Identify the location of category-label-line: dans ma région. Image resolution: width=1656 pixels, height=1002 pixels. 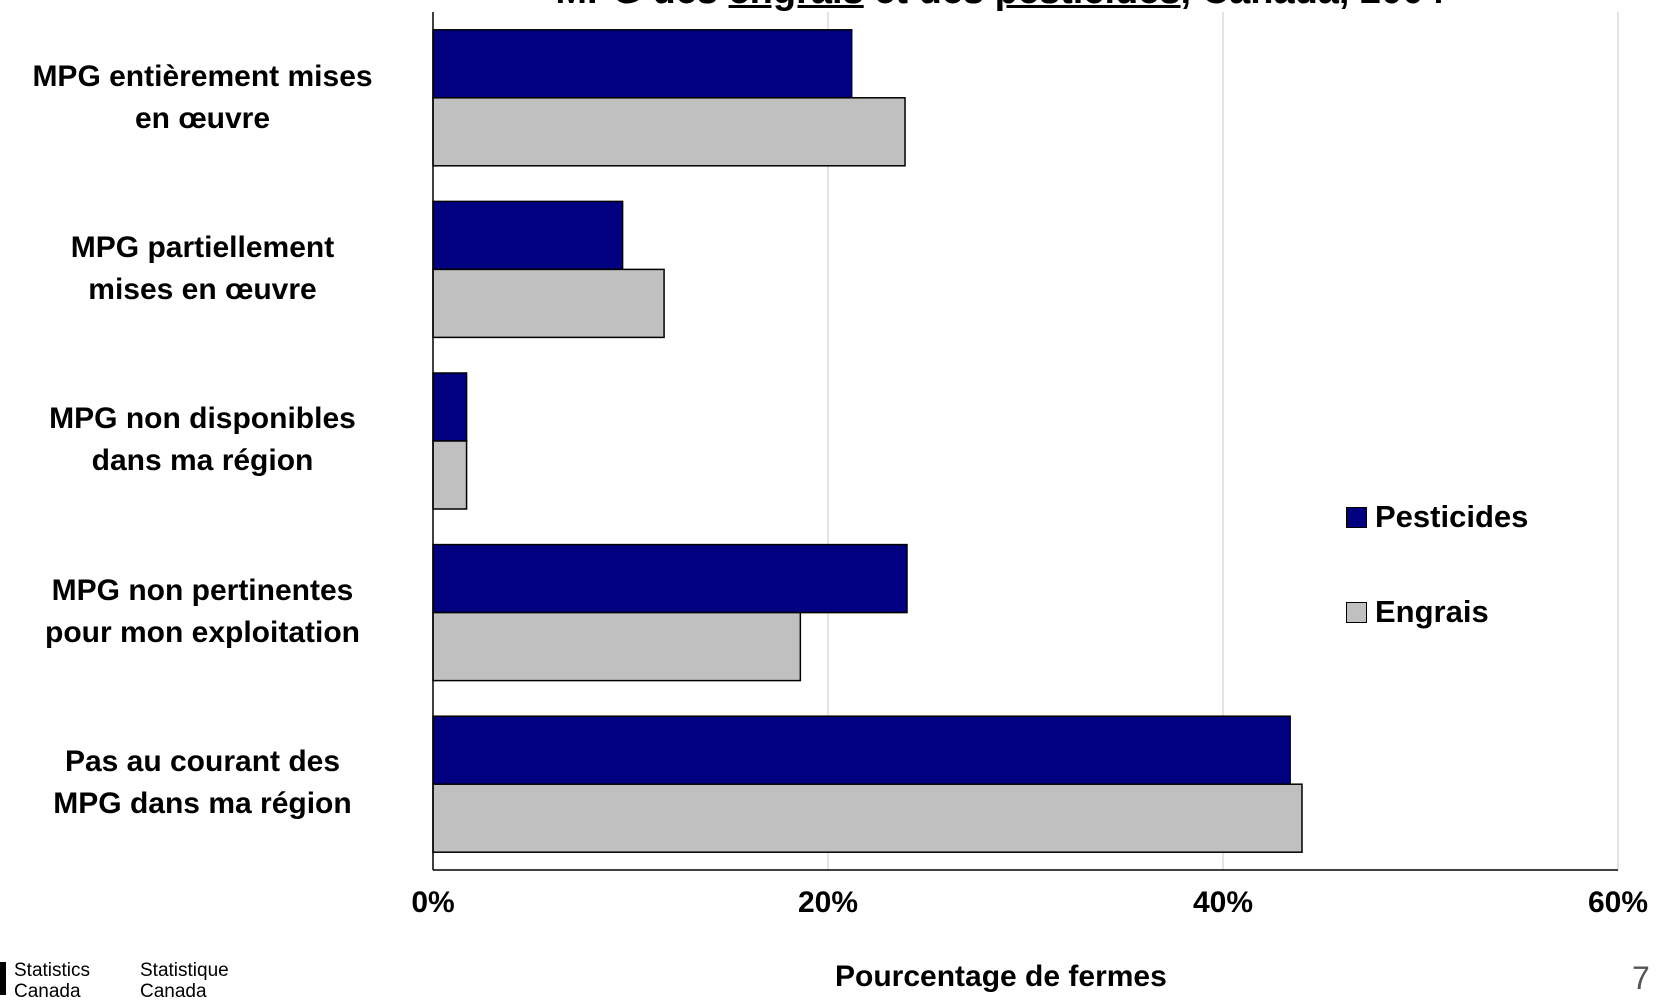
(202, 460).